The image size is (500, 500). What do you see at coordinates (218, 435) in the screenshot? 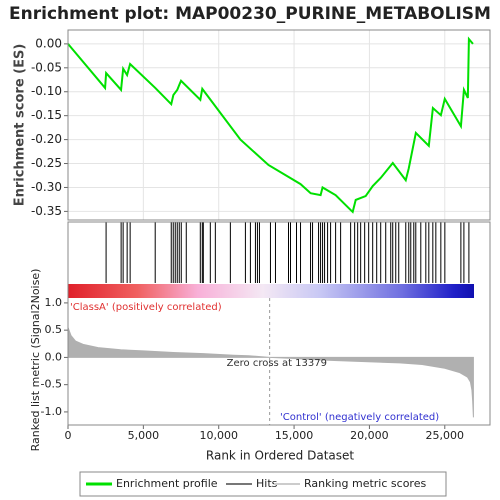
I see `x-tick-label: 10,000` at bounding box center [218, 435].